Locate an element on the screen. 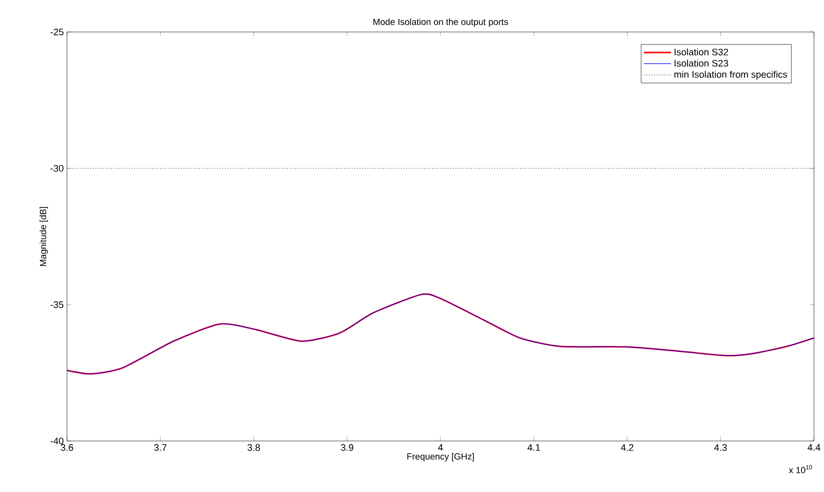  y-tick-label: -25 is located at coordinates (57, 32).